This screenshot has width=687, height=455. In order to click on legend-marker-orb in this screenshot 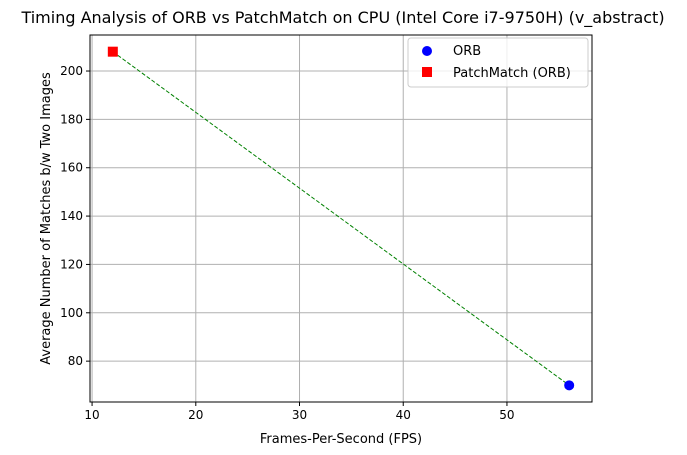, I will do `click(427, 51)`.